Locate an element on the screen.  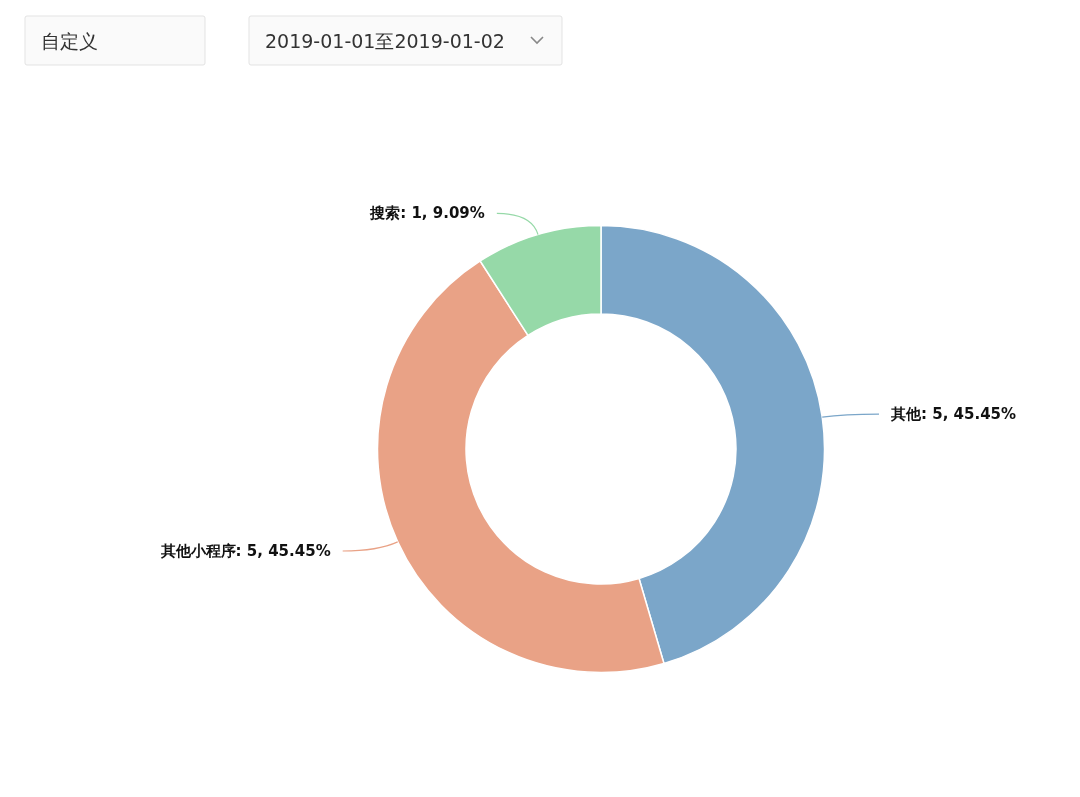
slice-label: 其他: 5, 45.45% is located at coordinates (953, 414).